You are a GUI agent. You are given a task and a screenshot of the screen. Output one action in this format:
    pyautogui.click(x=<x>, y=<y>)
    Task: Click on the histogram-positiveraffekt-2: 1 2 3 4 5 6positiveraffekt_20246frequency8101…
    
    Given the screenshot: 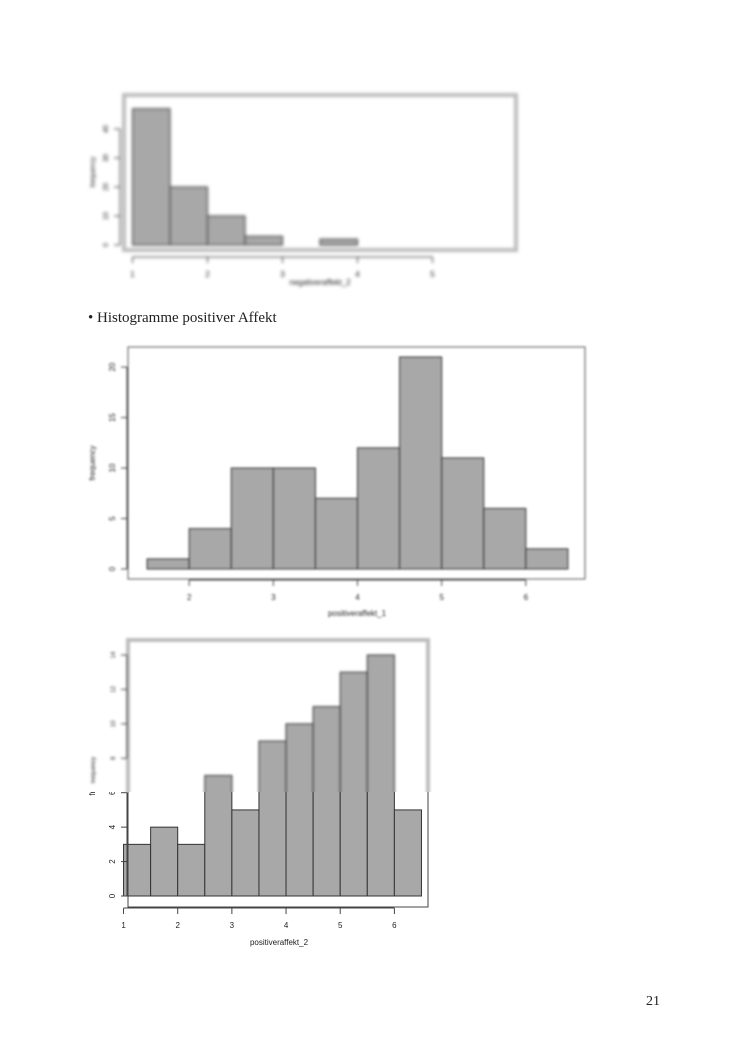 What is the action you would take?
    pyautogui.click(x=259, y=792)
    